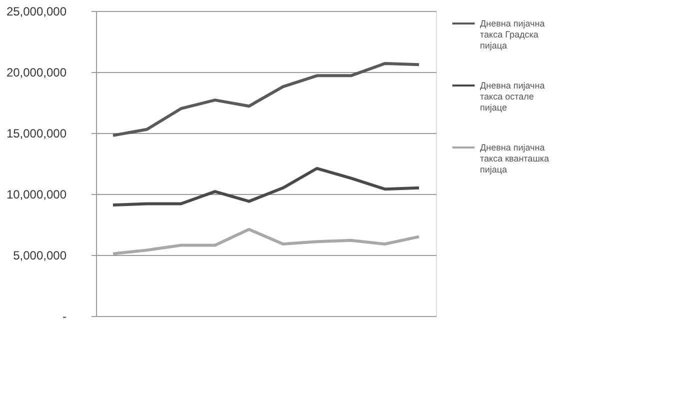 Image resolution: width=691 pixels, height=412 pixels. What do you see at coordinates (40, 255) in the screenshot?
I see `y-tick-label: 5,000,000` at bounding box center [40, 255].